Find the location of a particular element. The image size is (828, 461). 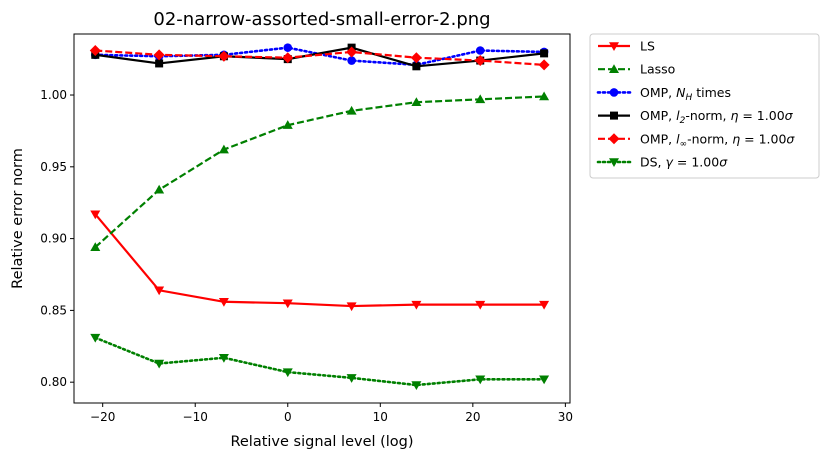

legend-item: OMP, l∞​-norm, η = 1.00σ is located at coordinates (696, 140).